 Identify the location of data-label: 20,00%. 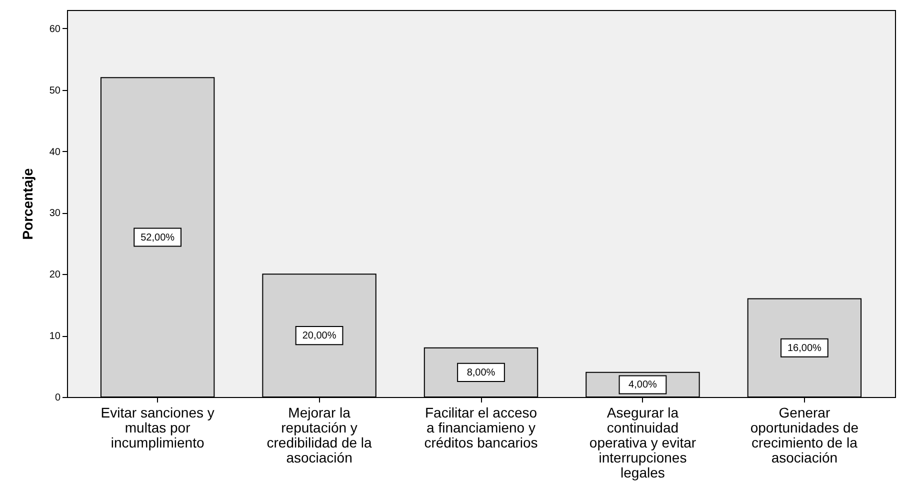
(319, 336).